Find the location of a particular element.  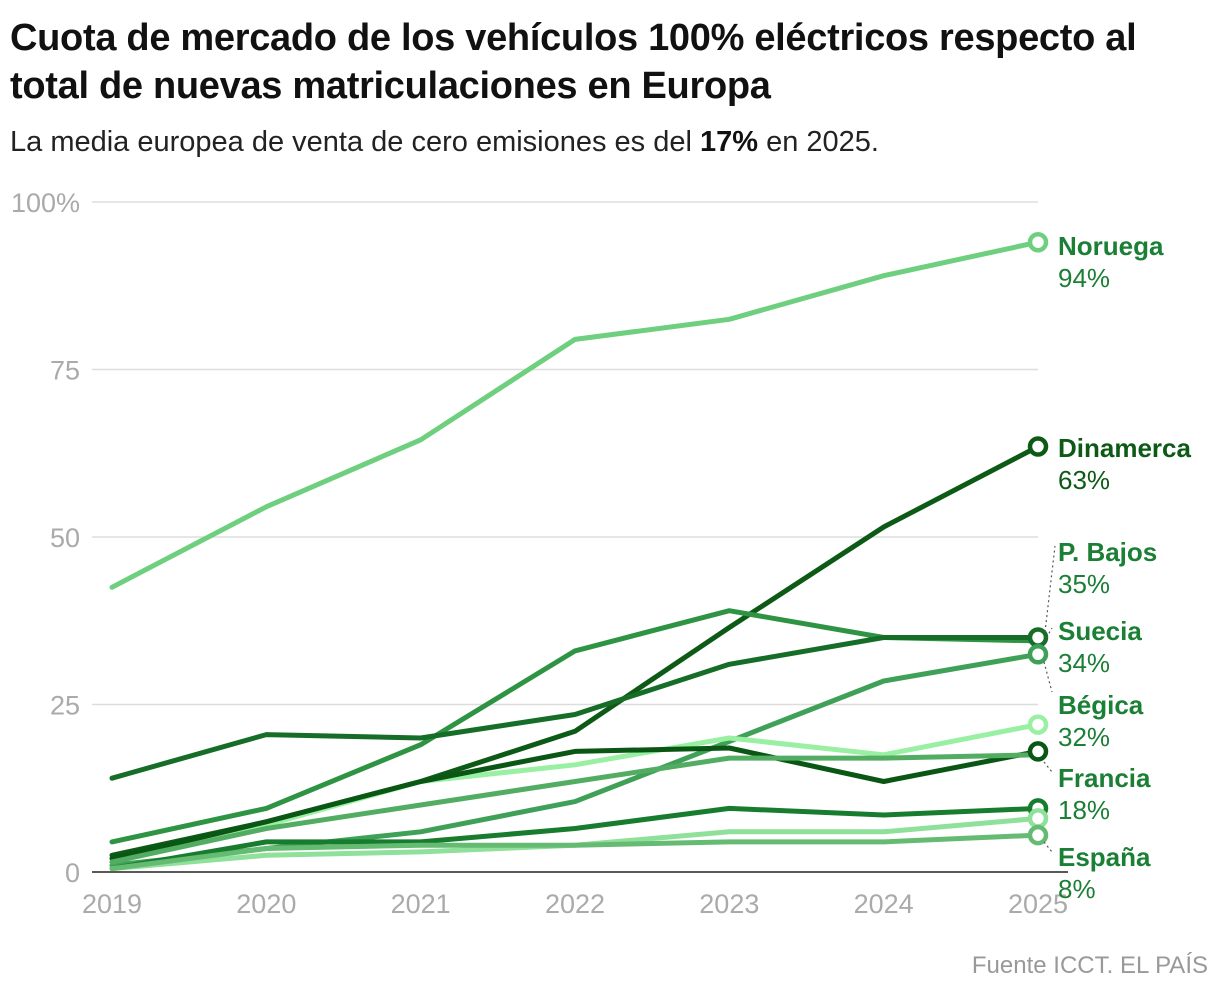

series-label-name: Dinamerca is located at coordinates (1124, 448).